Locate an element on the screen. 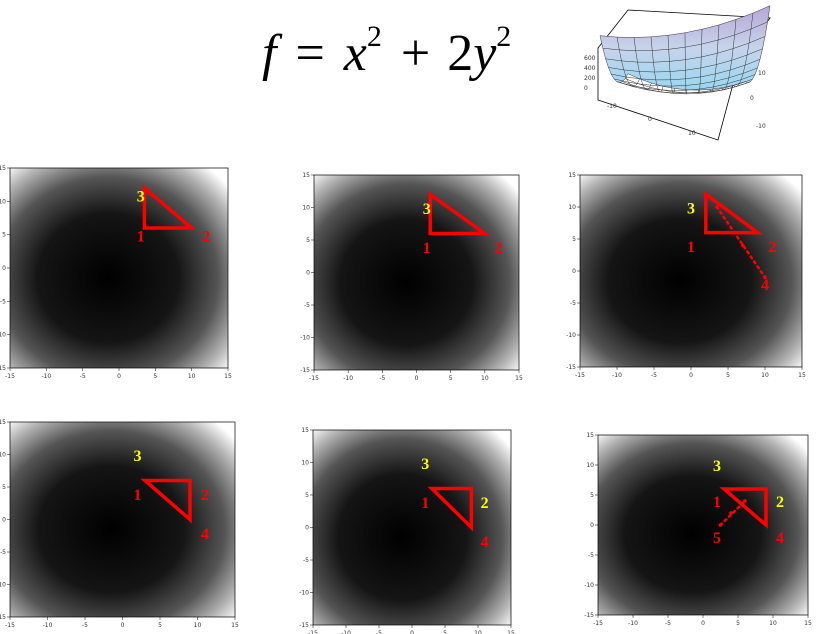 This screenshot has height=634, width=831. panel-1: -15-15 -10 -10 -5 -5 0 0 5 5 10 10 15 15 1 2 3 is located at coordinates (116, 272).